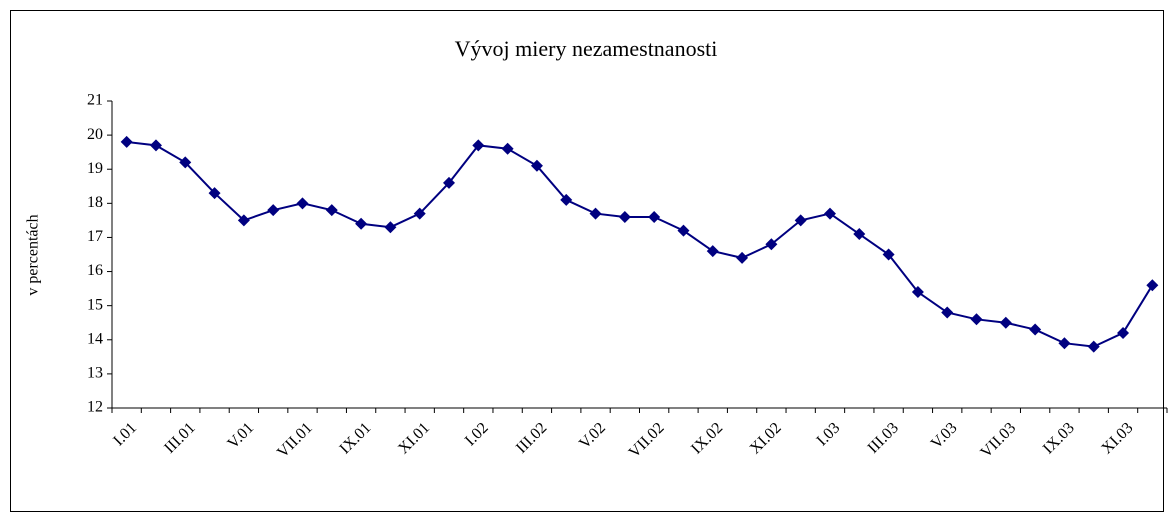 This screenshot has height=523, width=1174. What do you see at coordinates (95, 338) in the screenshot?
I see `y-tick-label: 14` at bounding box center [95, 338].